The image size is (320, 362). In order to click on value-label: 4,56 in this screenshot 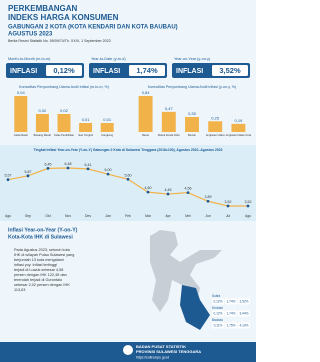, I will do `click(188, 189)`.